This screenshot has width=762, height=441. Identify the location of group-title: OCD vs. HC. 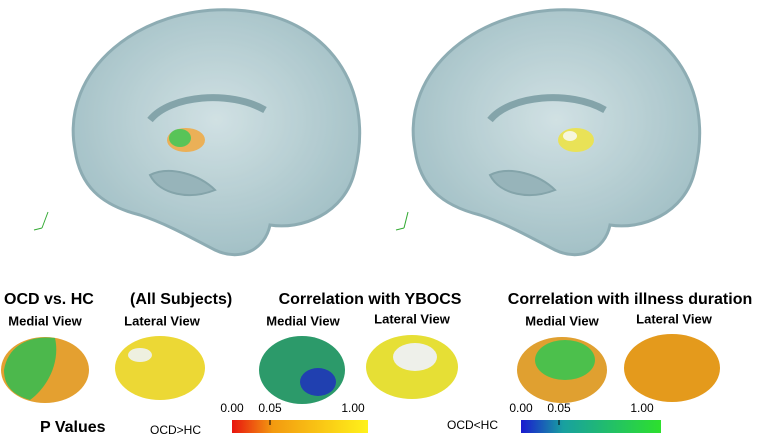
(49, 299).